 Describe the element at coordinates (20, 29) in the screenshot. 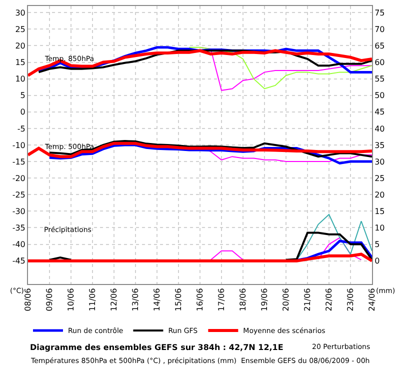

I see `y-tick-label: 25` at that location.